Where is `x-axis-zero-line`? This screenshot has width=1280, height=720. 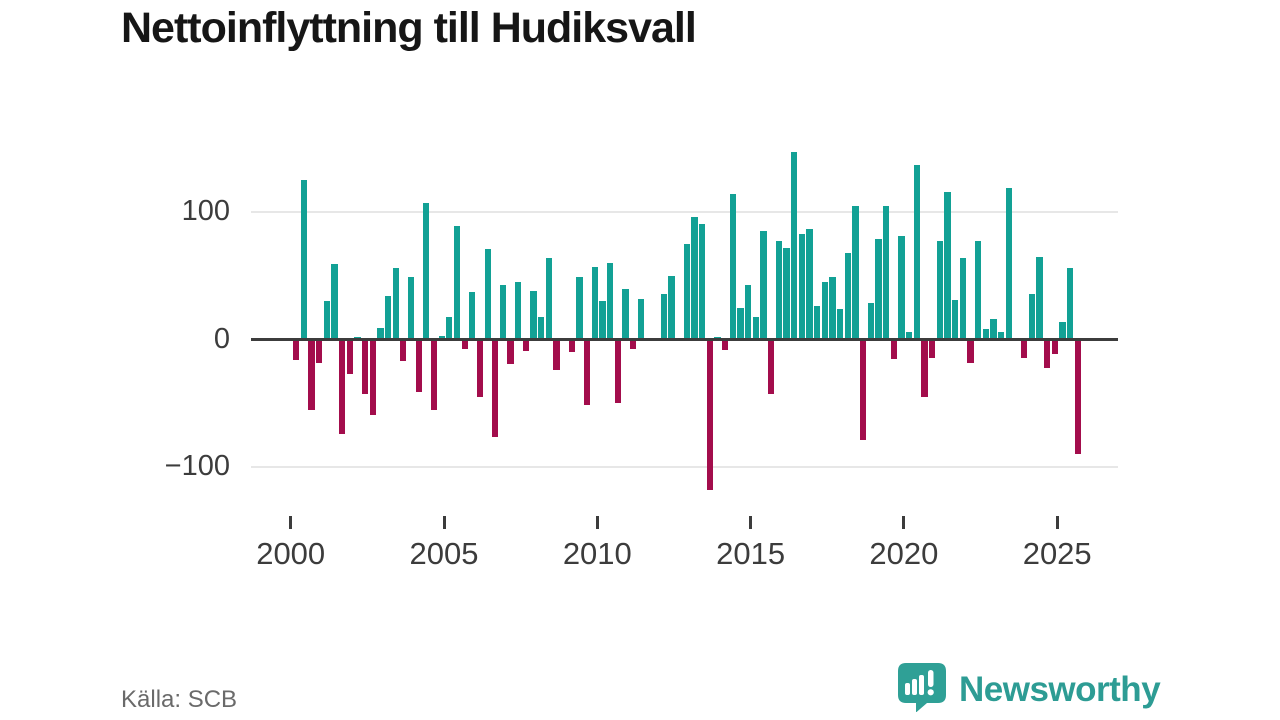 x-axis-zero-line is located at coordinates (684, 339).